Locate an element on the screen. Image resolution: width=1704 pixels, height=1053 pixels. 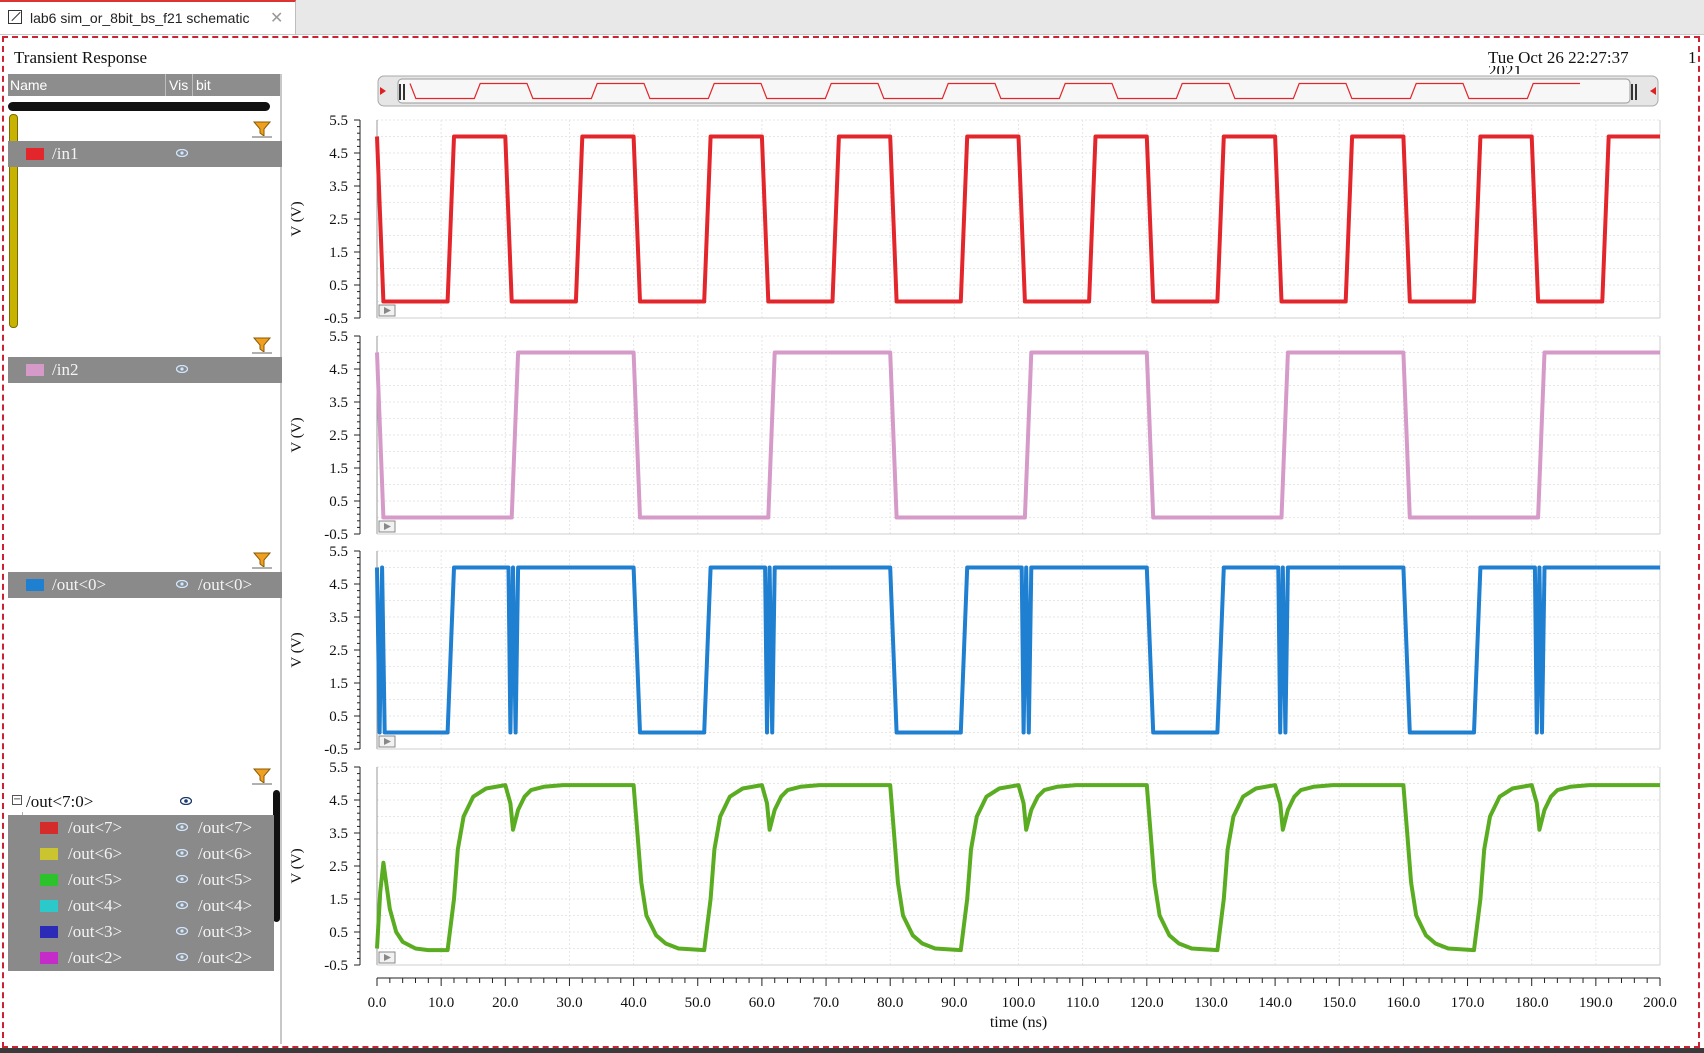
x-tick-label: 130.0 is located at coordinates (1211, 1003).